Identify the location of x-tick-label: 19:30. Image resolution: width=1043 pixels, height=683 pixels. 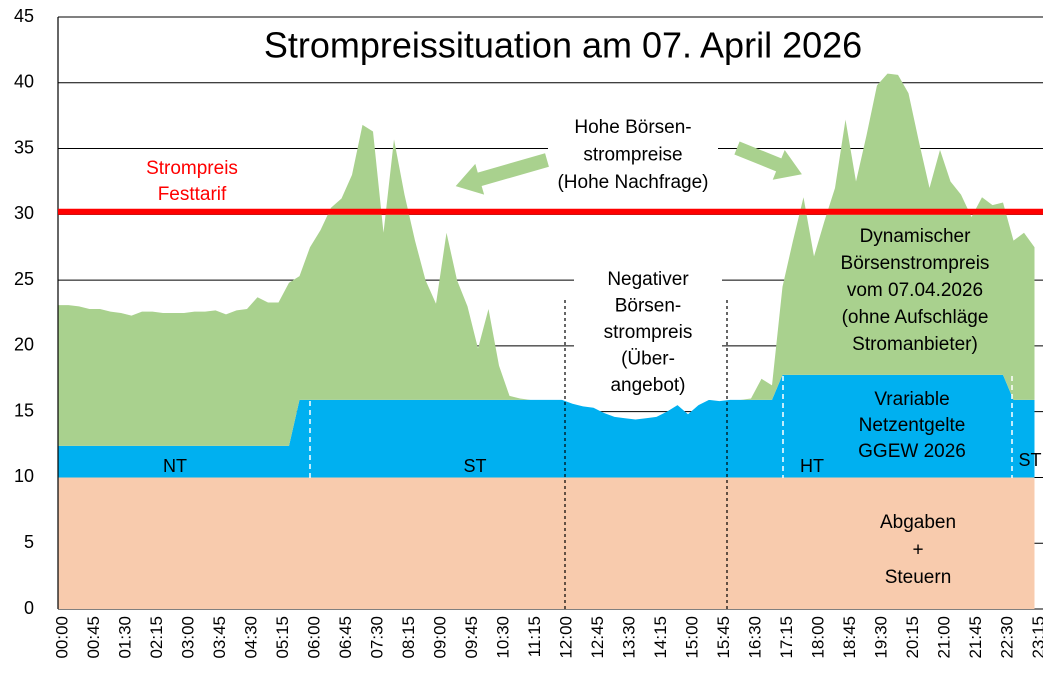
(880, 637).